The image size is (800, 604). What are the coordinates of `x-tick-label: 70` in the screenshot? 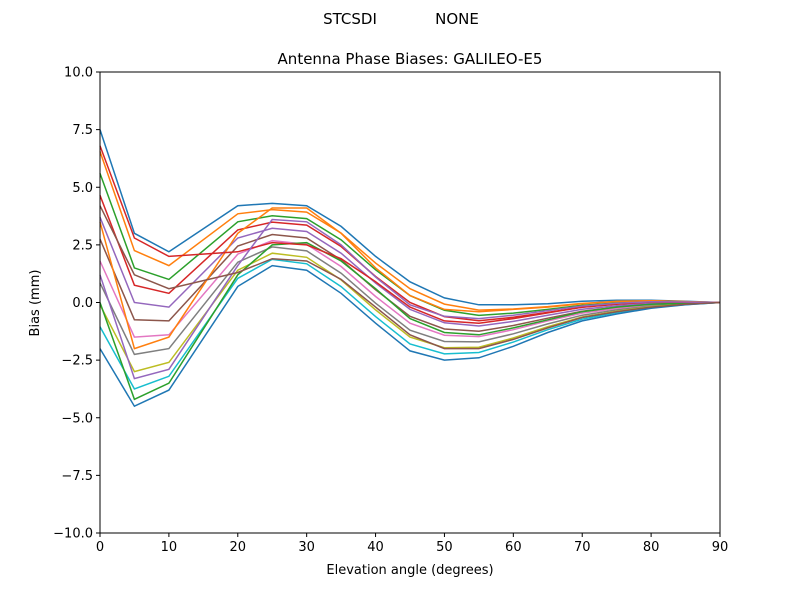 It's located at (582, 547).